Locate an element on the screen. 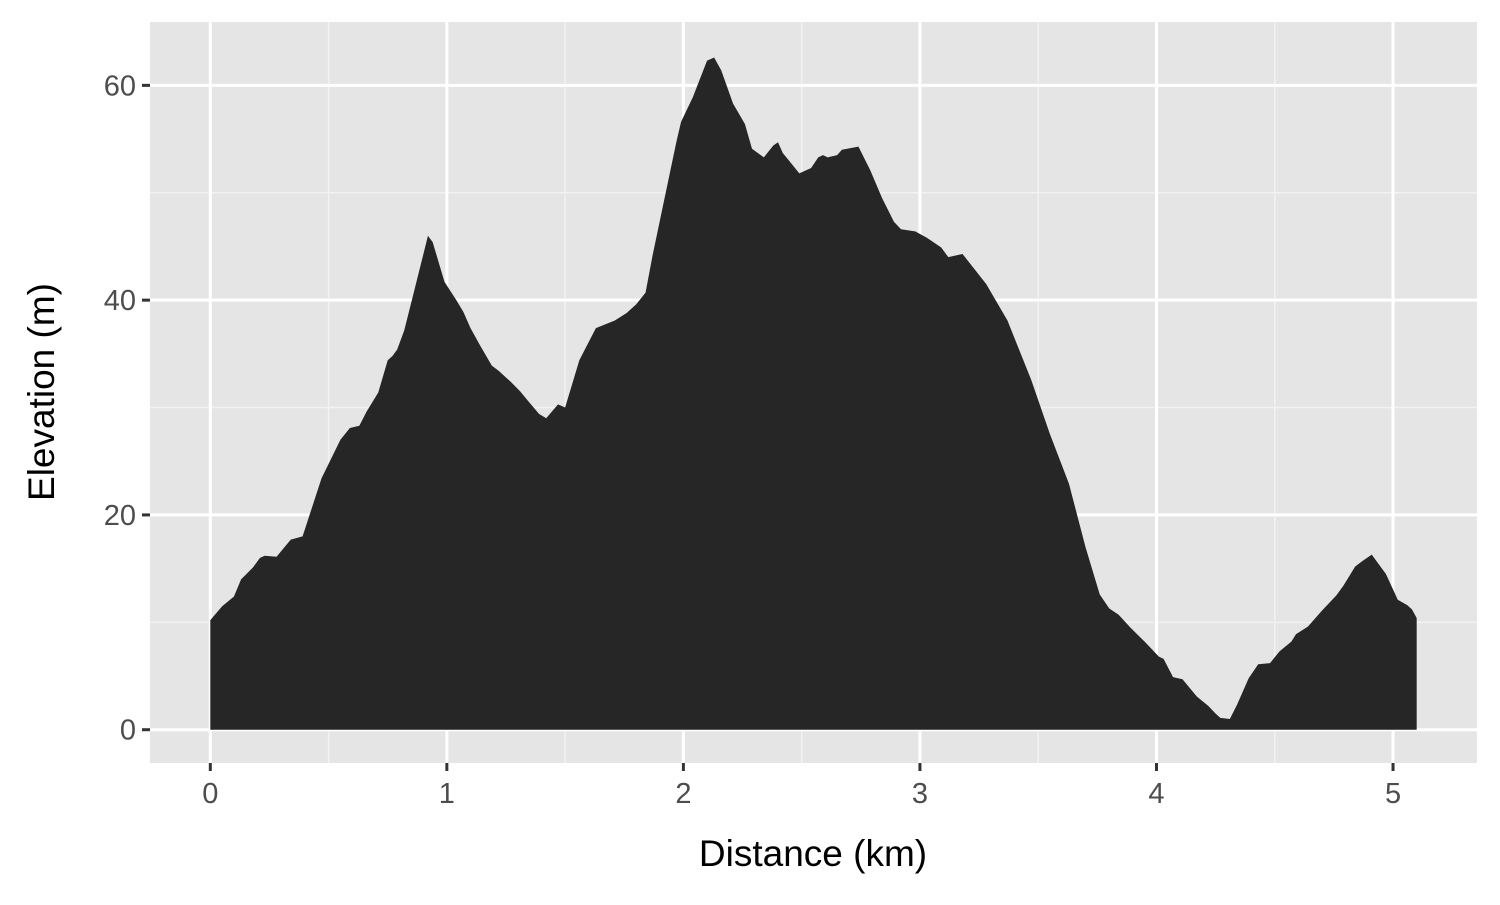 The height and width of the screenshot is (905, 1500). x-tick-label: 2 is located at coordinates (683, 794).